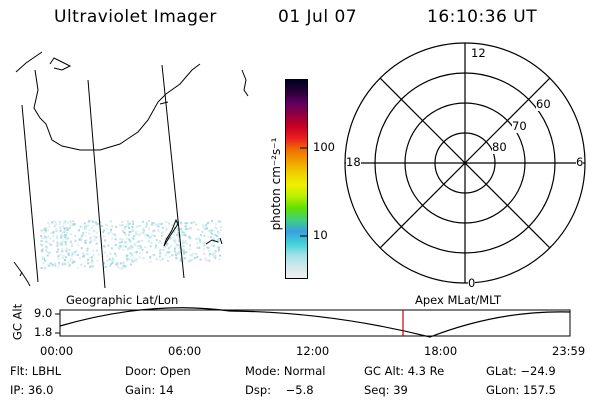  What do you see at coordinates (30, 193) in the screenshot?
I see `meridian-line` at bounding box center [30, 193].